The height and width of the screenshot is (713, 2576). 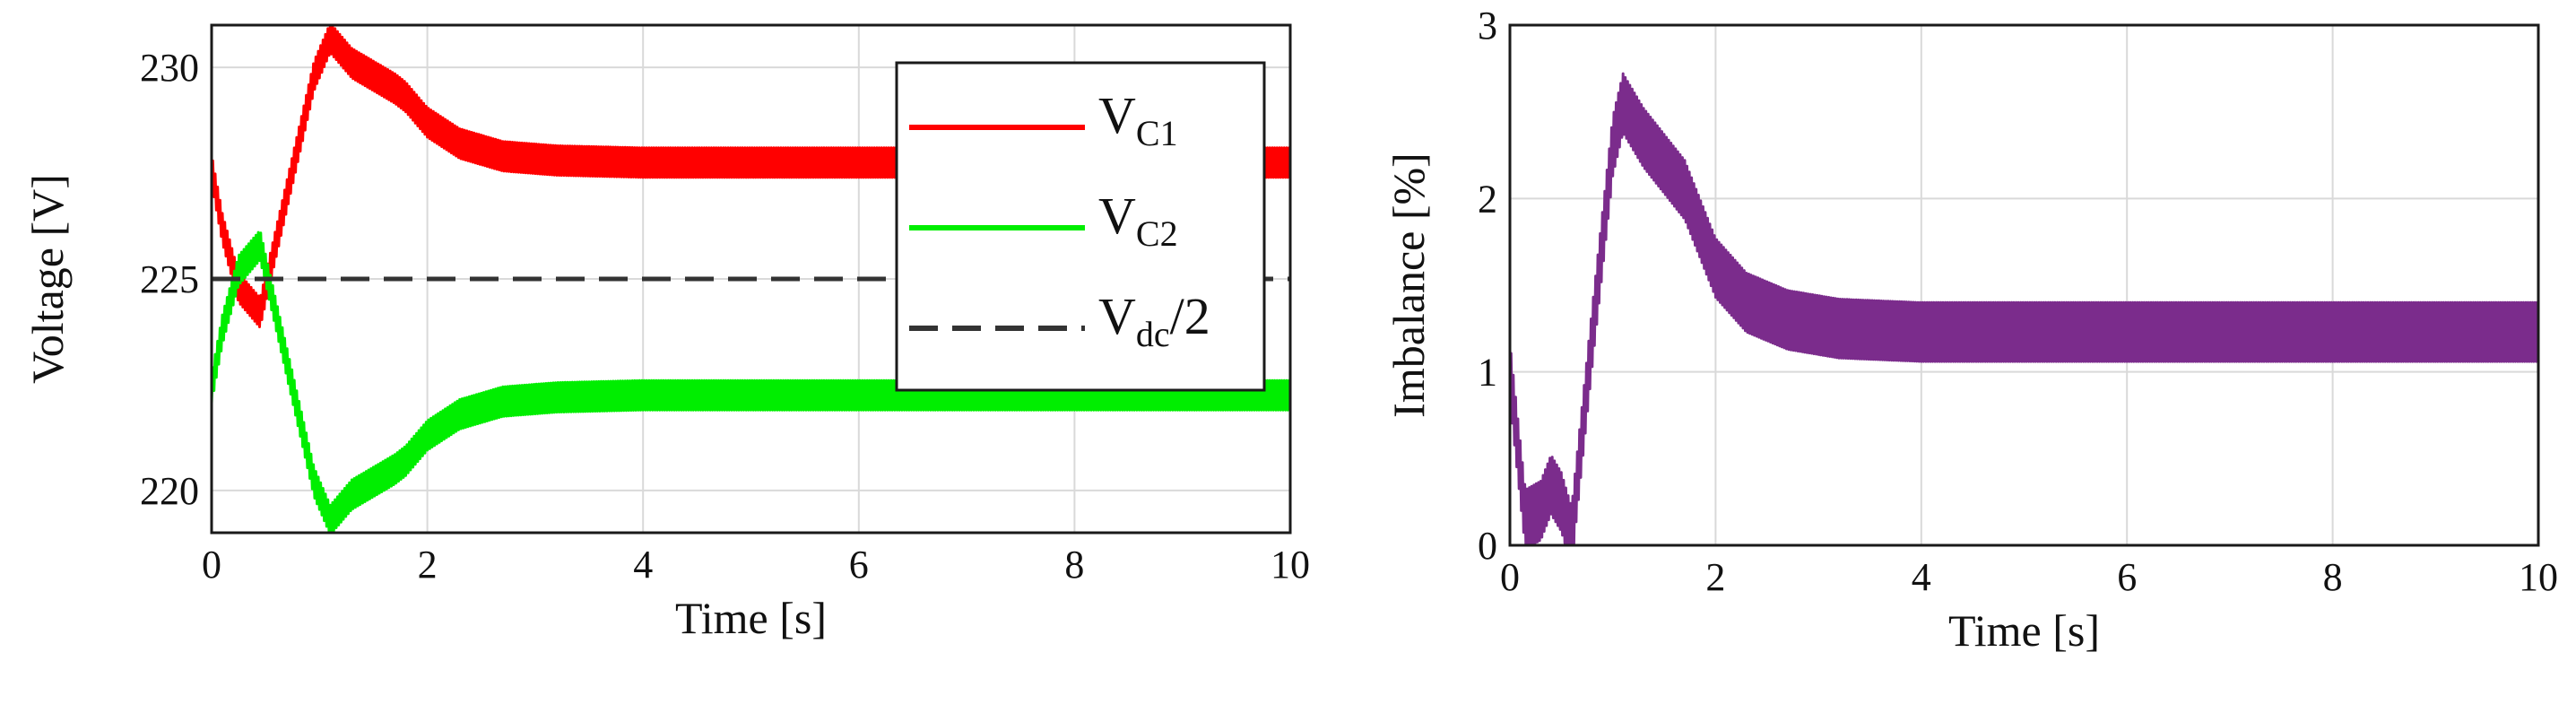 I want to click on voltage-x-tick-6: 6, so click(x=859, y=565).